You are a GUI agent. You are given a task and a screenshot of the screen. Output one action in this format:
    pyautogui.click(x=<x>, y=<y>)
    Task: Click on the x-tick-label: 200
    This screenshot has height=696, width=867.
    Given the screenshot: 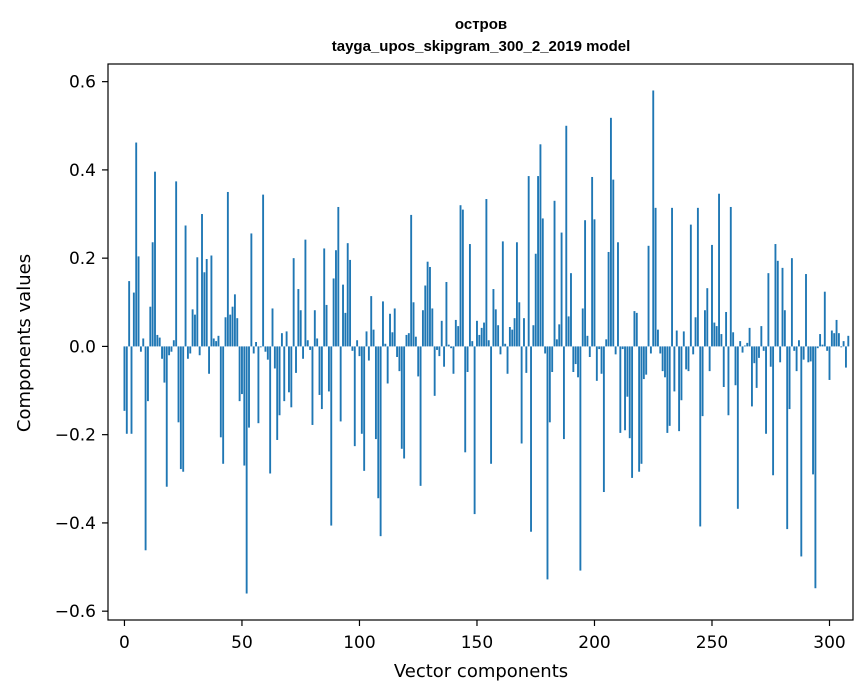 What is the action you would take?
    pyautogui.click(x=594, y=643)
    